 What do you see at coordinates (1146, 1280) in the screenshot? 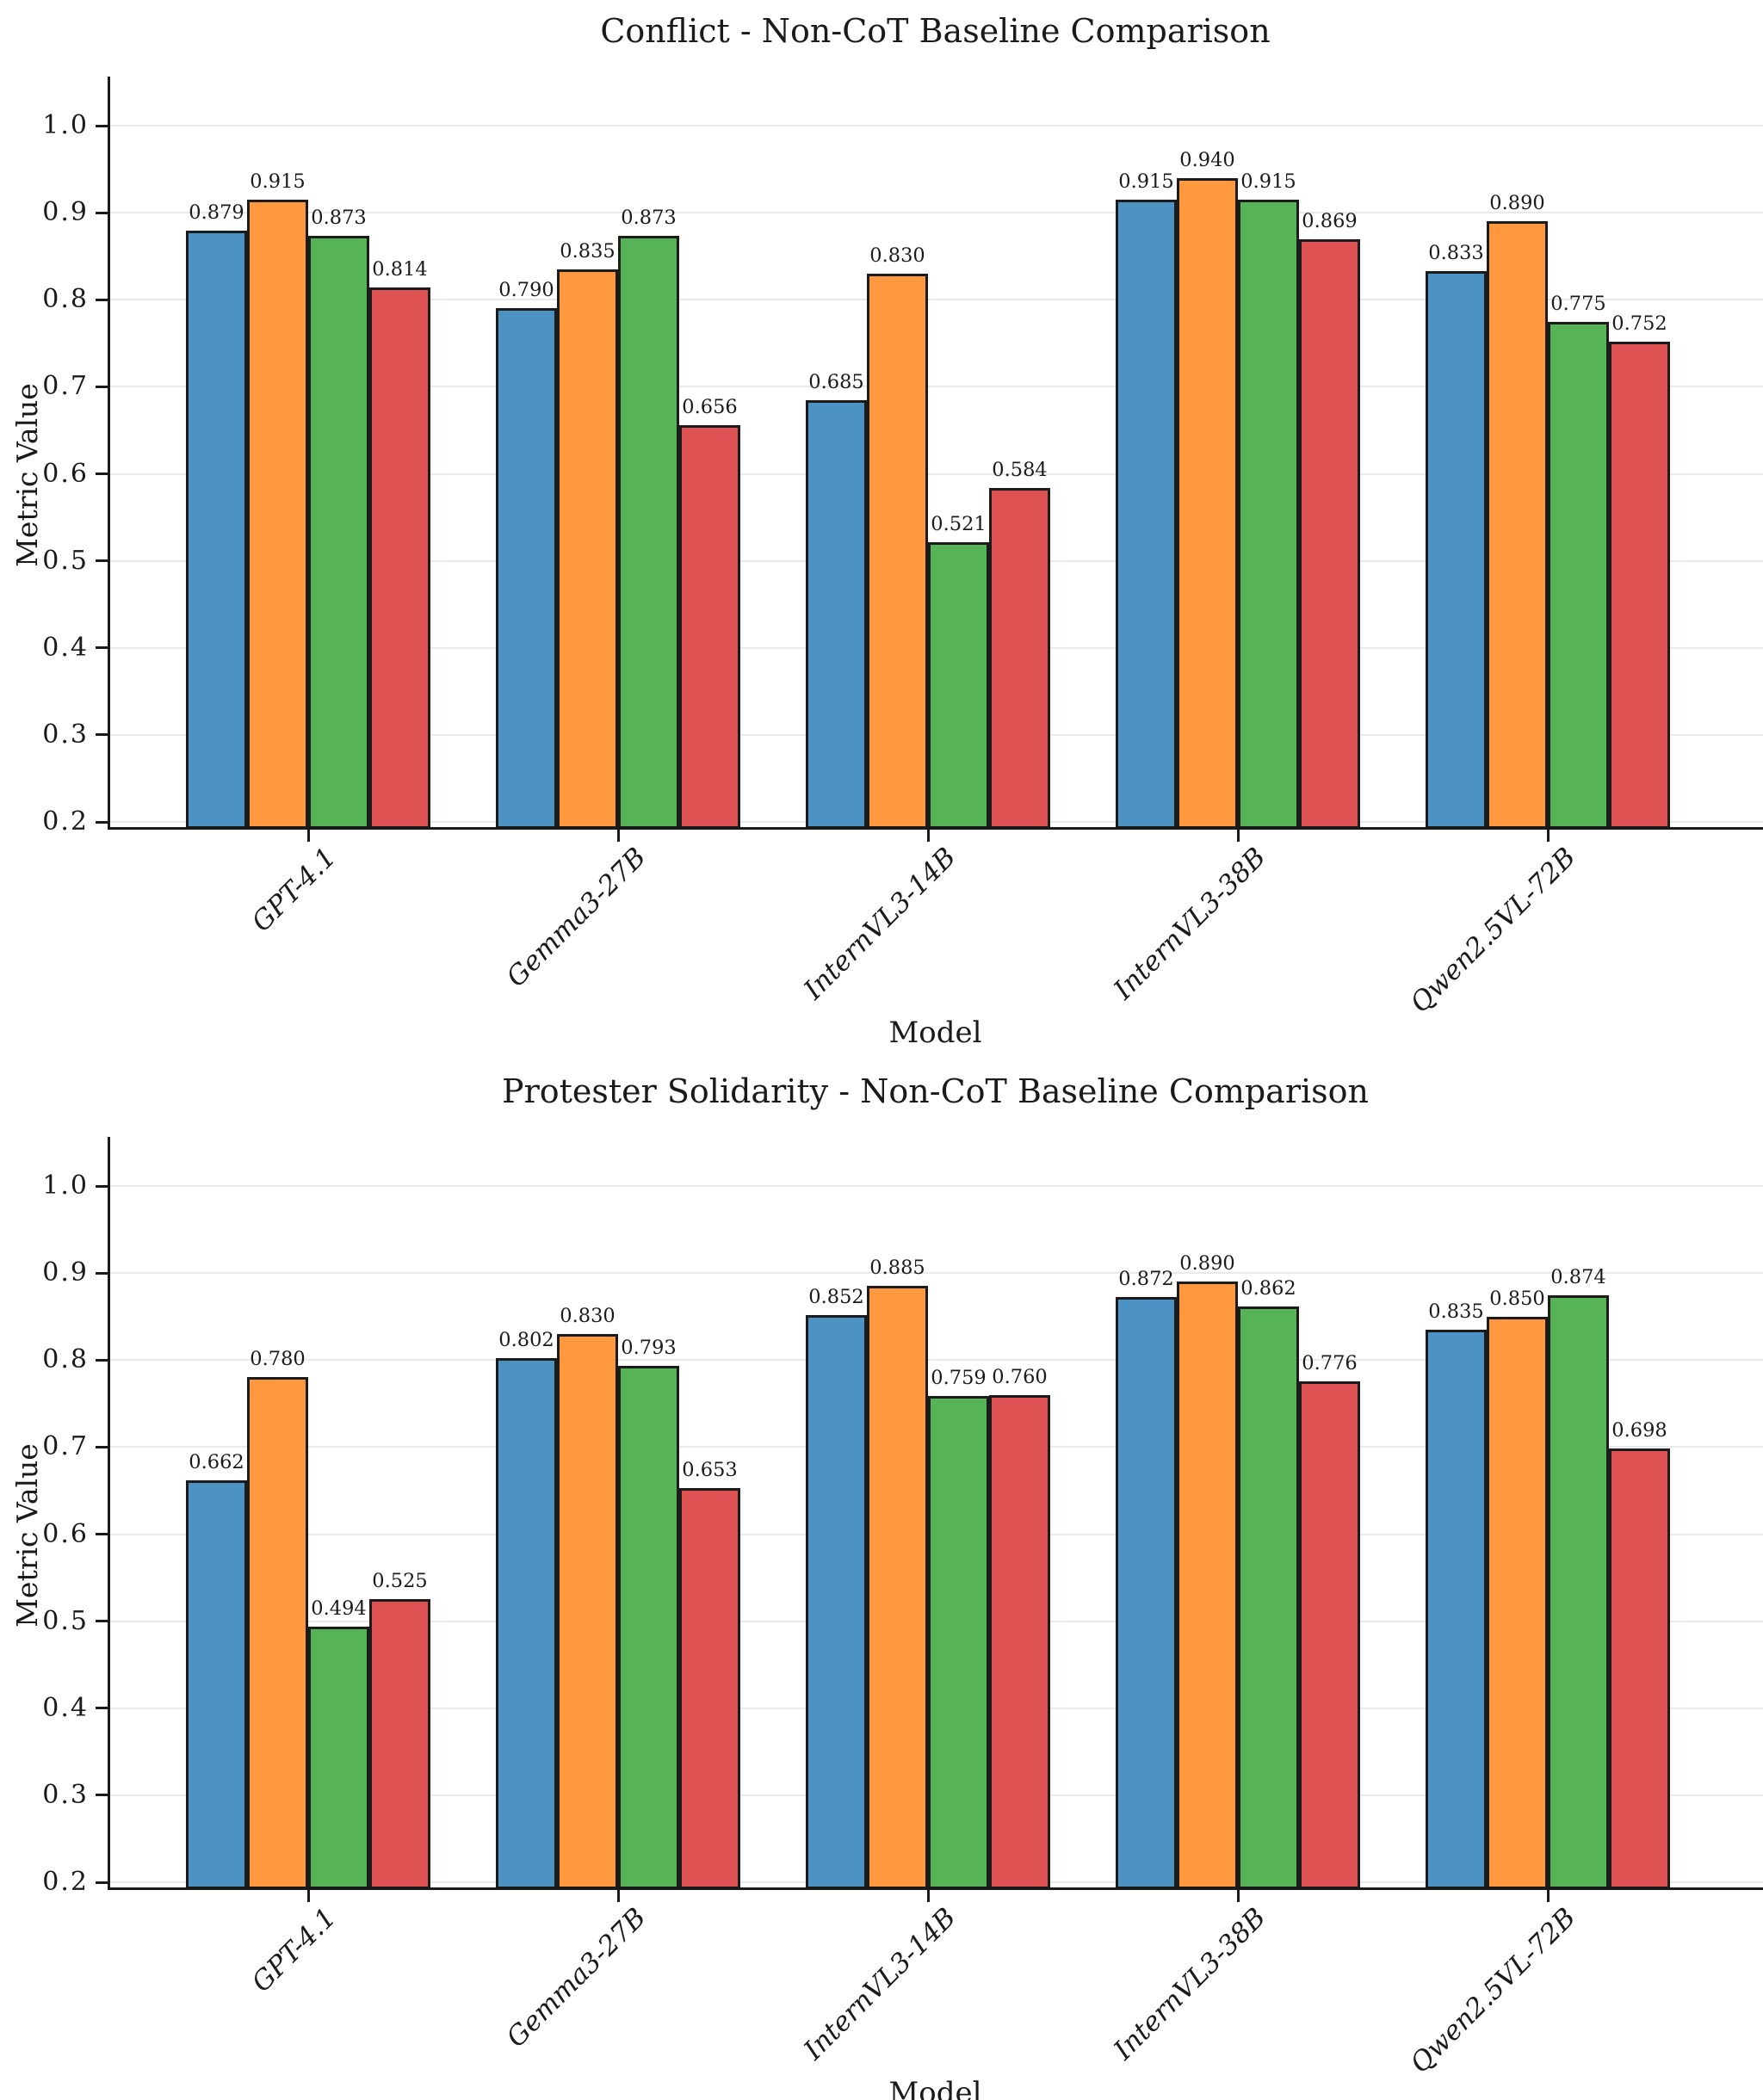
I see `bar-value-label: 0.872` at bounding box center [1146, 1280].